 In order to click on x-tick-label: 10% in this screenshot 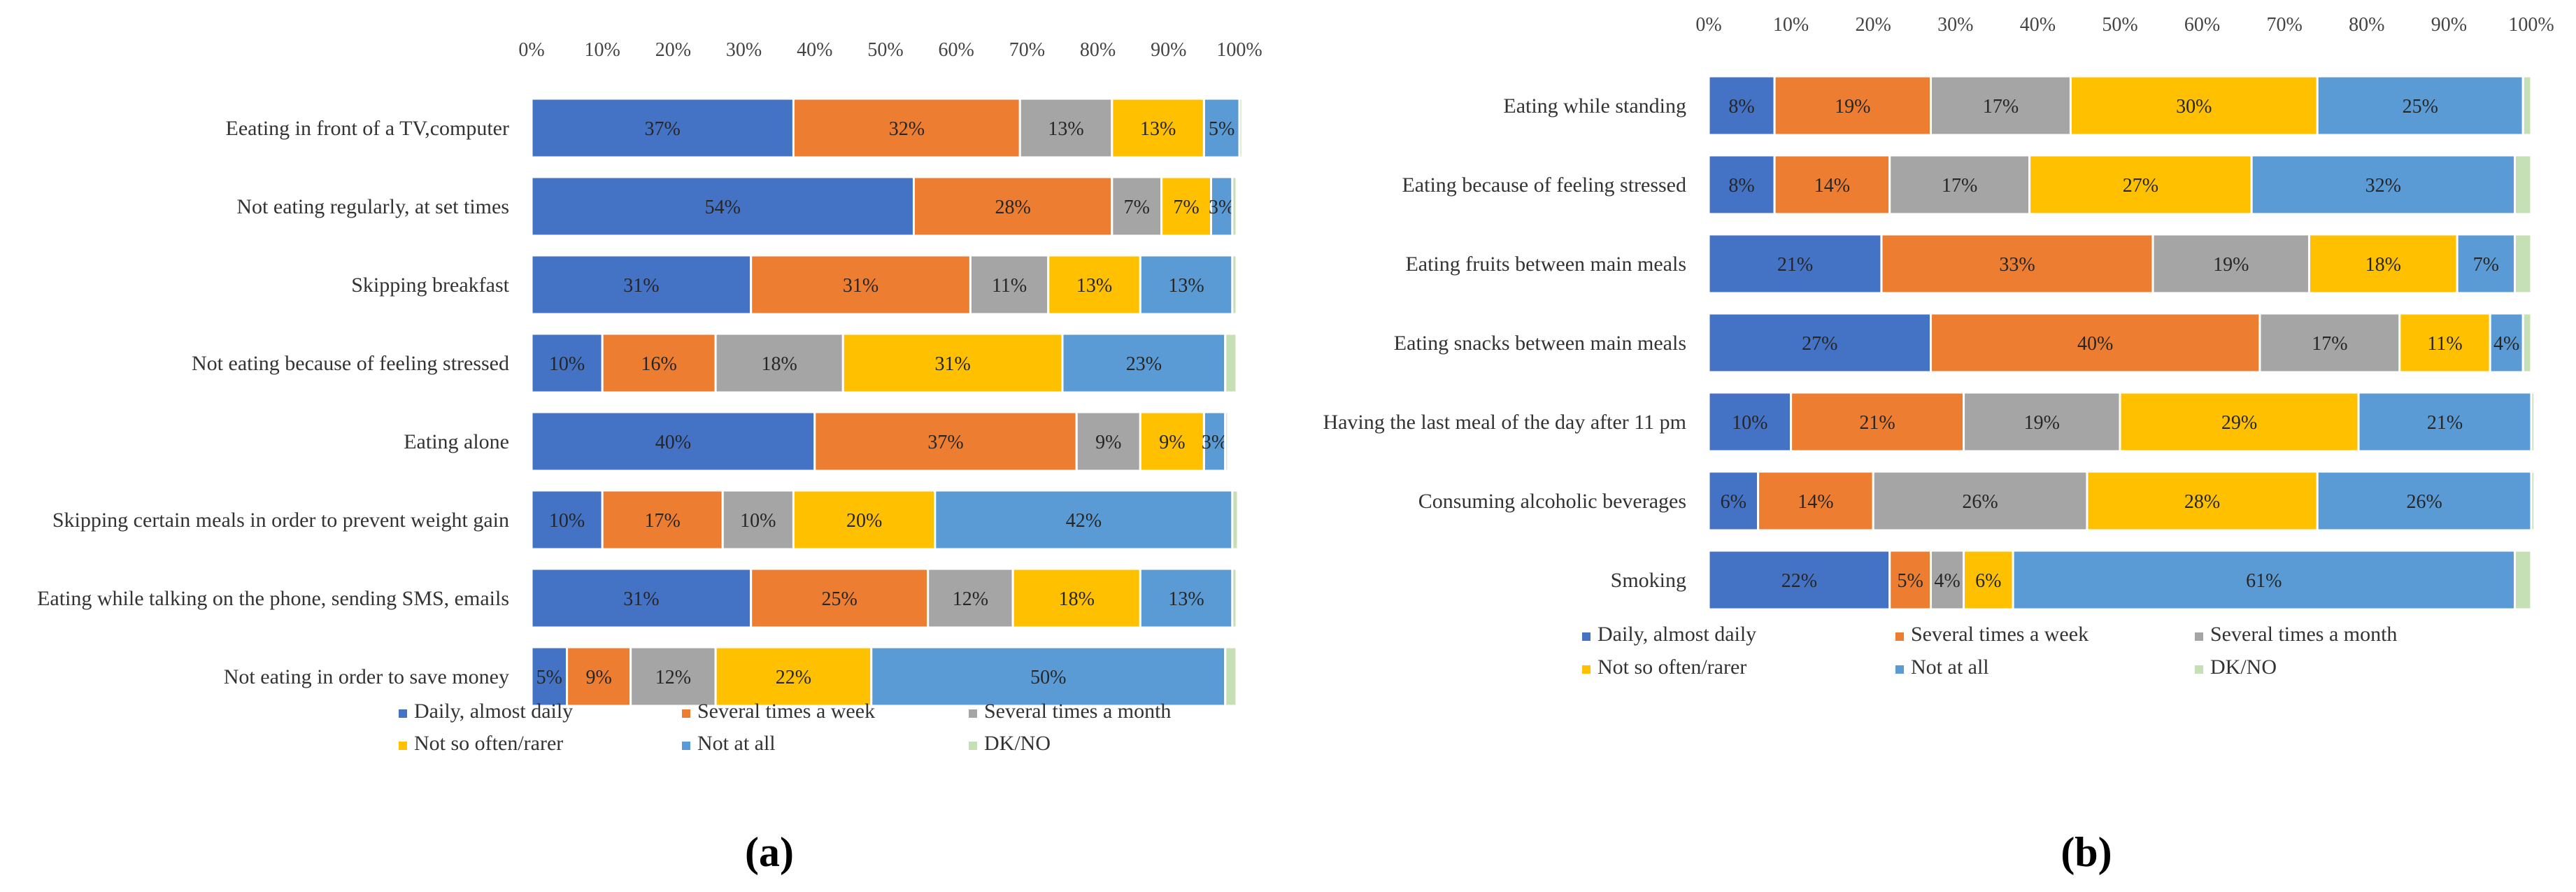, I will do `click(1791, 25)`.